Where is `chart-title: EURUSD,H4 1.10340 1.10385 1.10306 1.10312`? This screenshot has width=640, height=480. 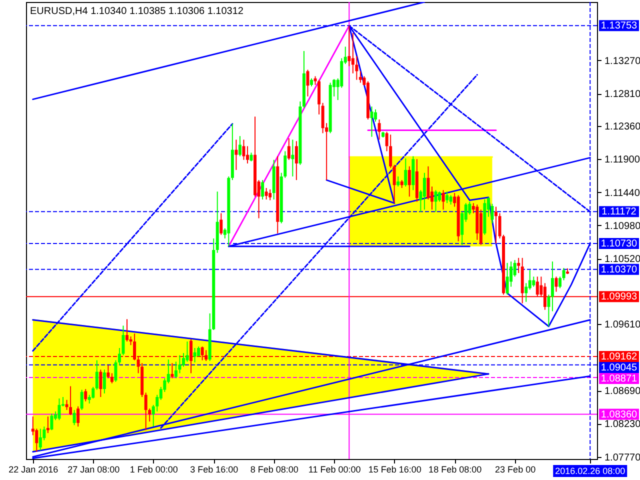
chart-title: EURUSD,H4 1.10340 1.10385 1.10306 1.10312 is located at coordinates (137, 11).